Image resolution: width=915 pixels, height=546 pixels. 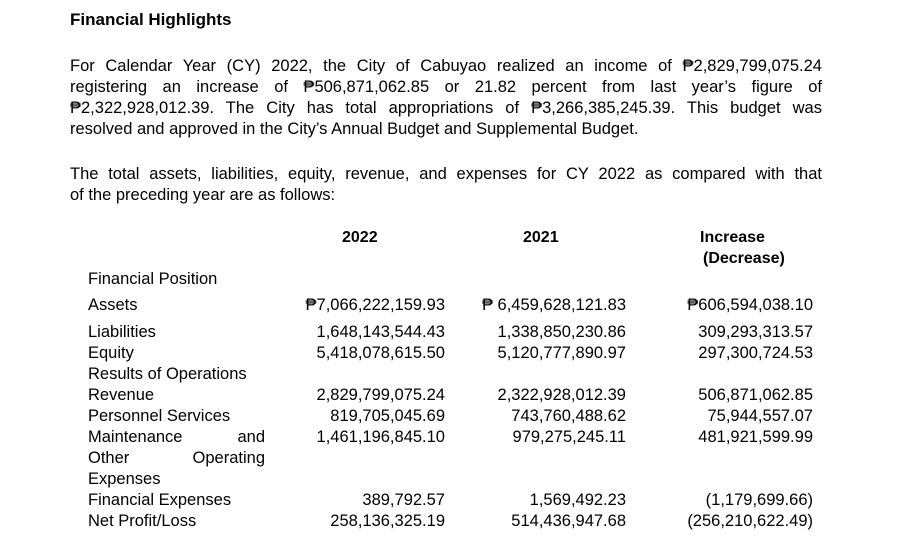 I want to click on row-label: Equity, so click(x=111, y=353).